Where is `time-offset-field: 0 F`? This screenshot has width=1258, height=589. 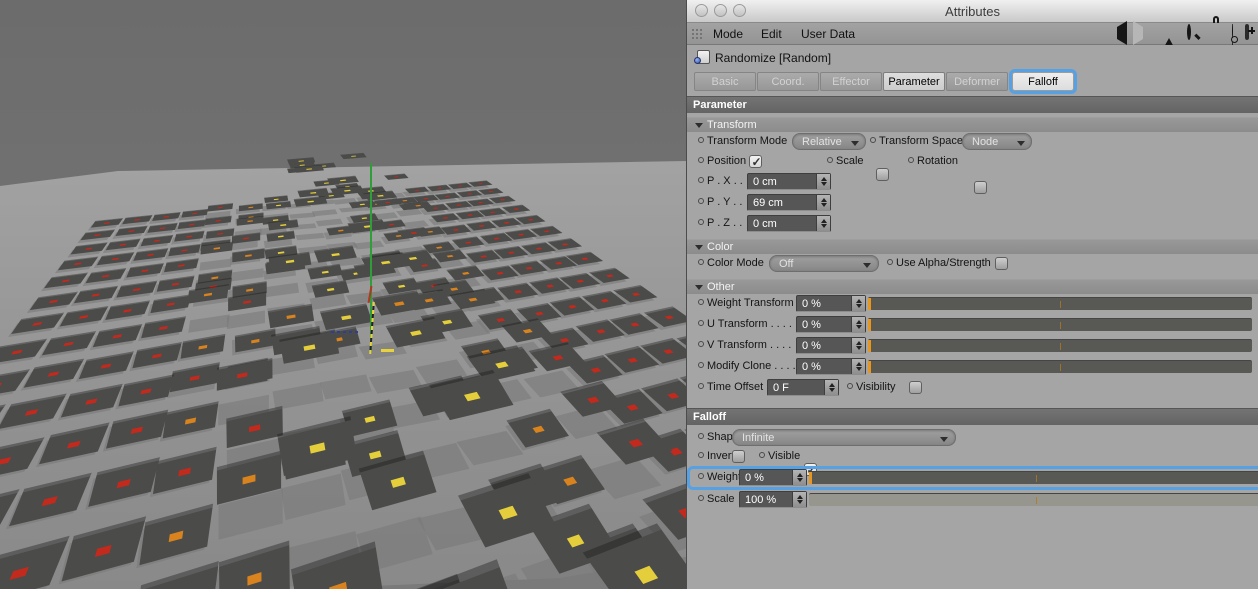 time-offset-field: 0 F is located at coordinates (803, 387).